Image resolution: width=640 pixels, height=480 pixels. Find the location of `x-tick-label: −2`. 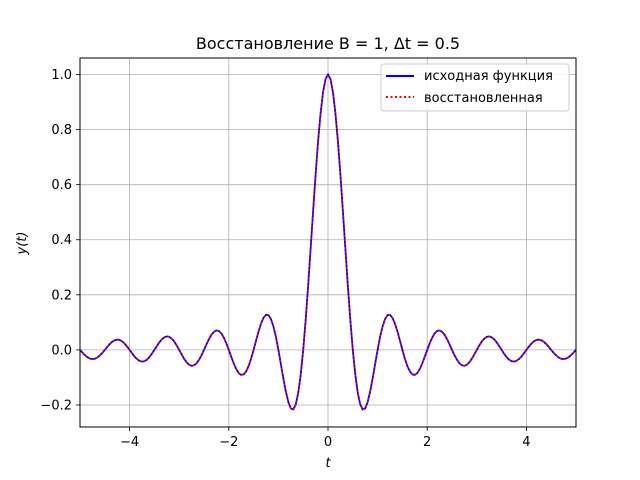

x-tick-label: −2 is located at coordinates (228, 442).